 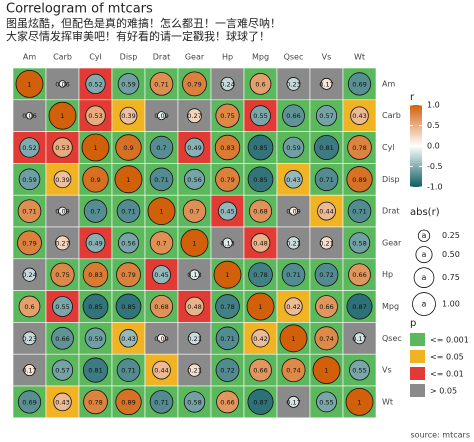 I want to click on x-tick-label: Qsec, so click(x=294, y=57).